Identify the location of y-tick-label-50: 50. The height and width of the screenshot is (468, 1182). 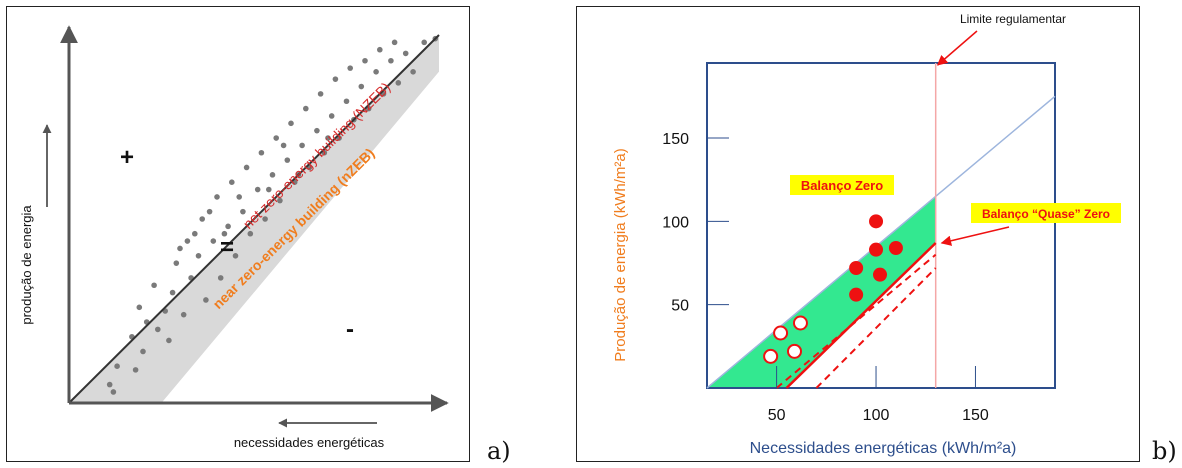
(680, 306).